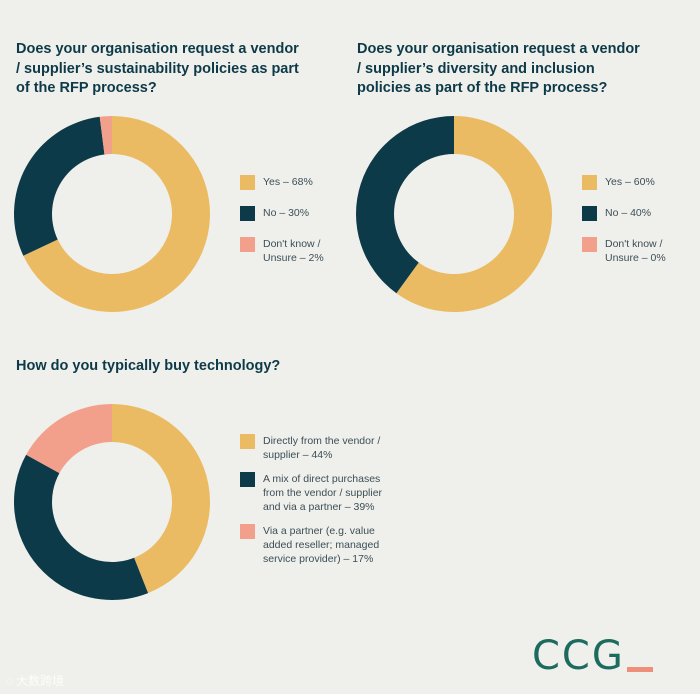  I want to click on legend-label: Don't know / Unsure – 0%, so click(635, 251).